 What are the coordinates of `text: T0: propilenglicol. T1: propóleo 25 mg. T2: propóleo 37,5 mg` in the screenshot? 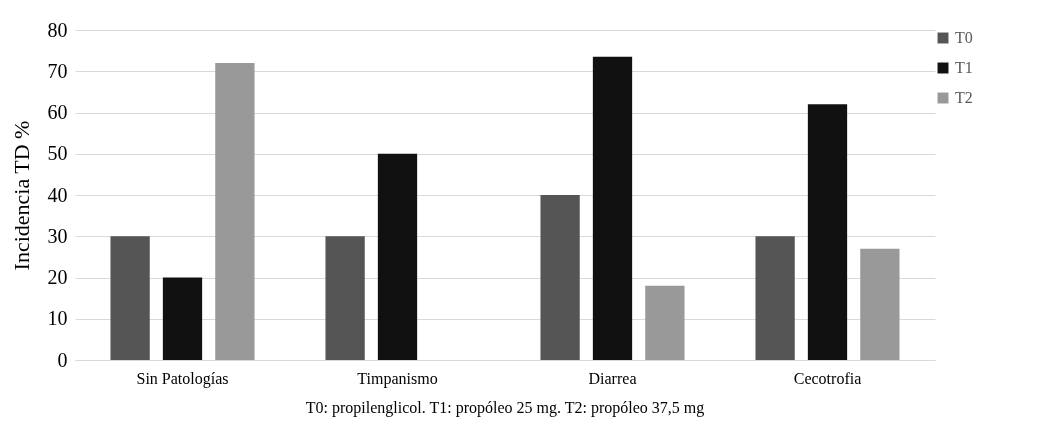 It's located at (505, 408).